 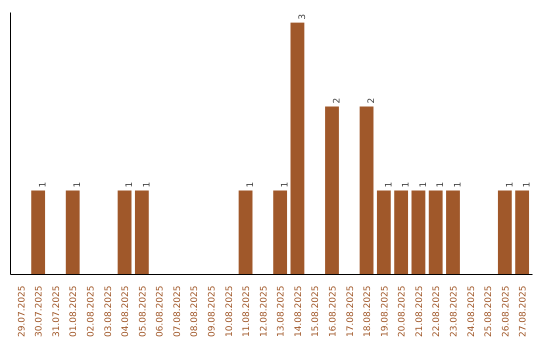 What do you see at coordinates (303, 17) in the screenshot?
I see `data-label: 3` at bounding box center [303, 17].